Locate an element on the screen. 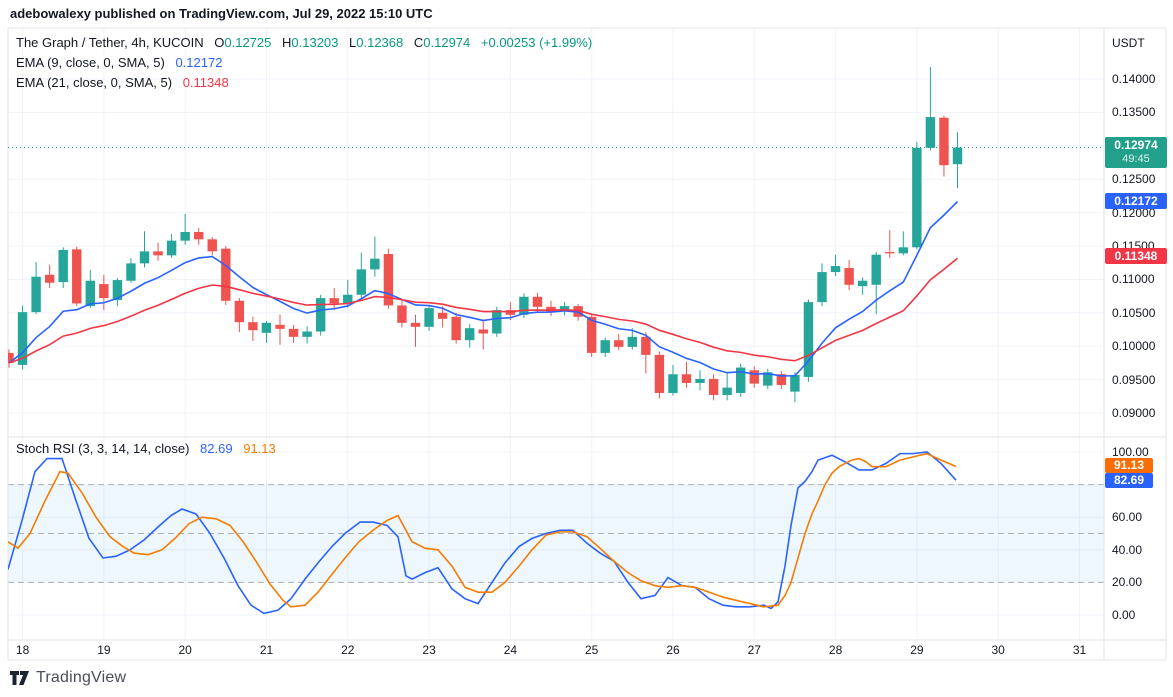 This screenshot has height=697, width=1173. ema21-label: EMA (21, close, 0, SMA, 5) is located at coordinates (94, 82).